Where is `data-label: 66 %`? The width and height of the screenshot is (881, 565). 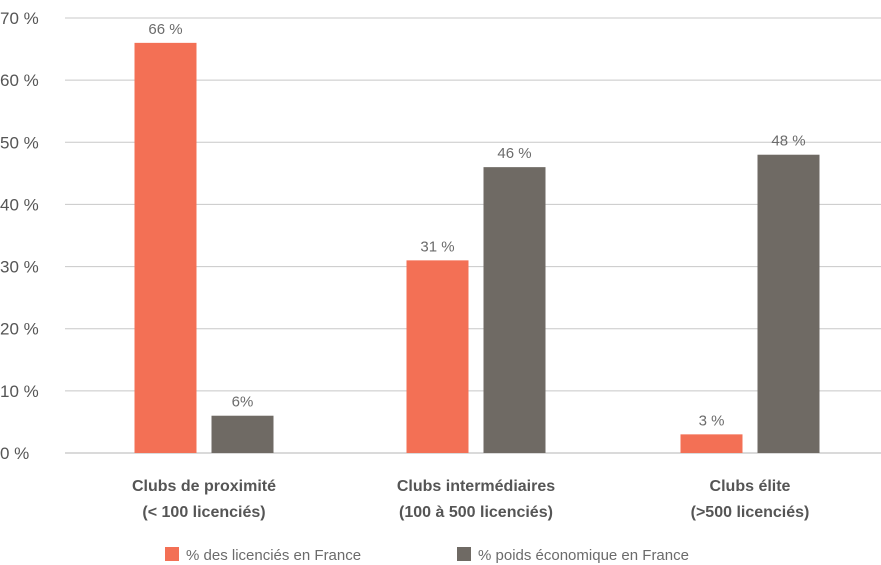
data-label: 66 % is located at coordinates (165, 29).